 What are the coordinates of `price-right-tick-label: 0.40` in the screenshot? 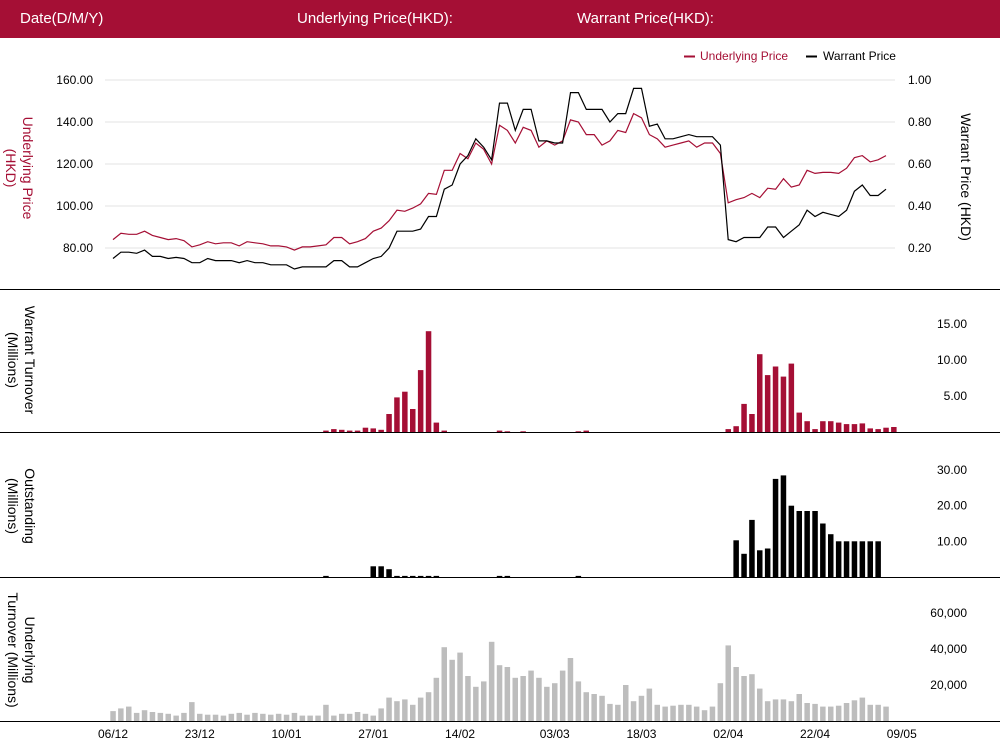 It's located at (920, 206).